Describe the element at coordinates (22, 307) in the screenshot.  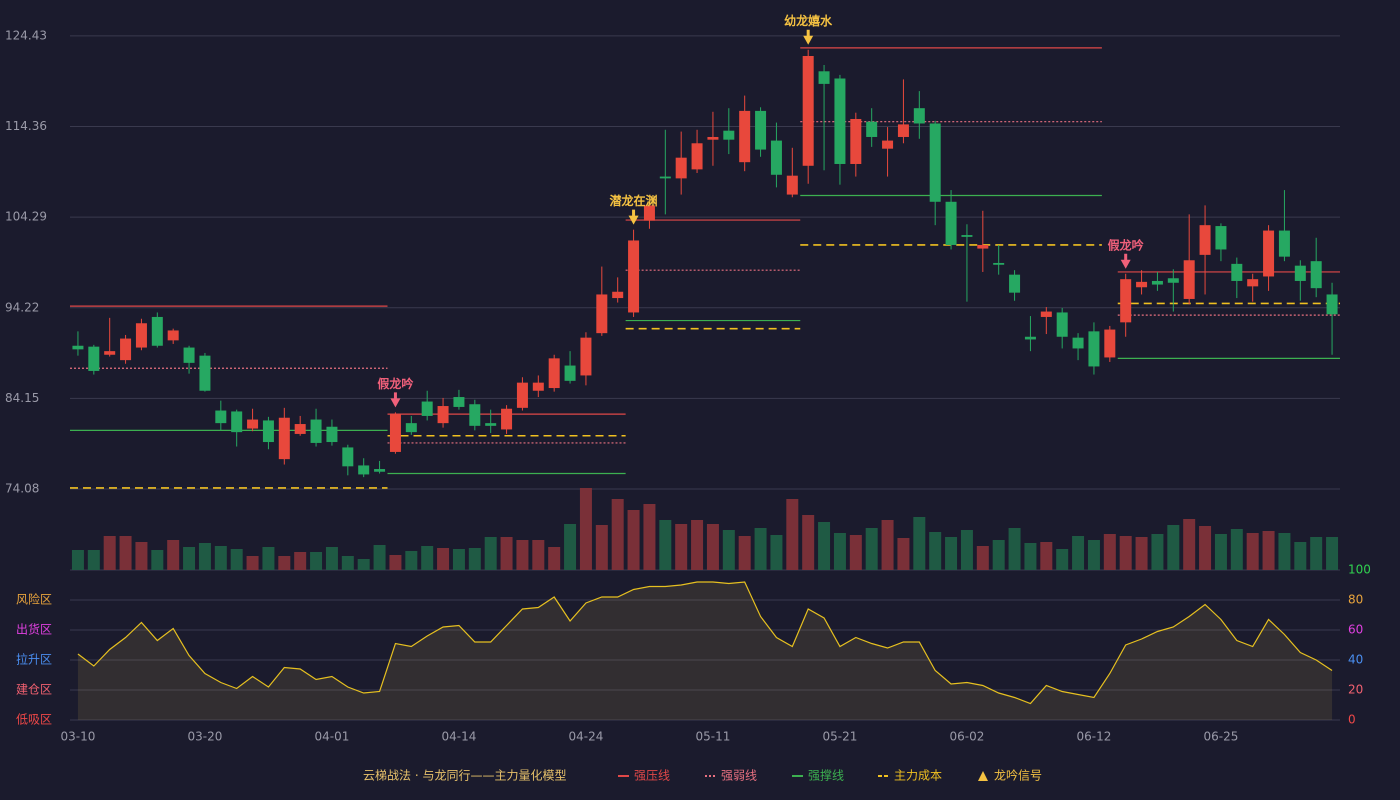
I see `y-tick-label: 94.22` at that location.